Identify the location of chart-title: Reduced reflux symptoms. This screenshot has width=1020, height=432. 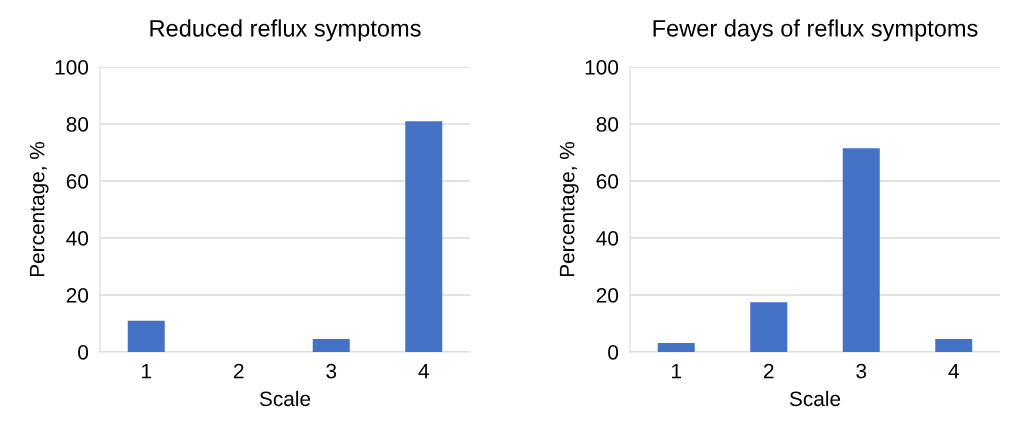
(285, 30).